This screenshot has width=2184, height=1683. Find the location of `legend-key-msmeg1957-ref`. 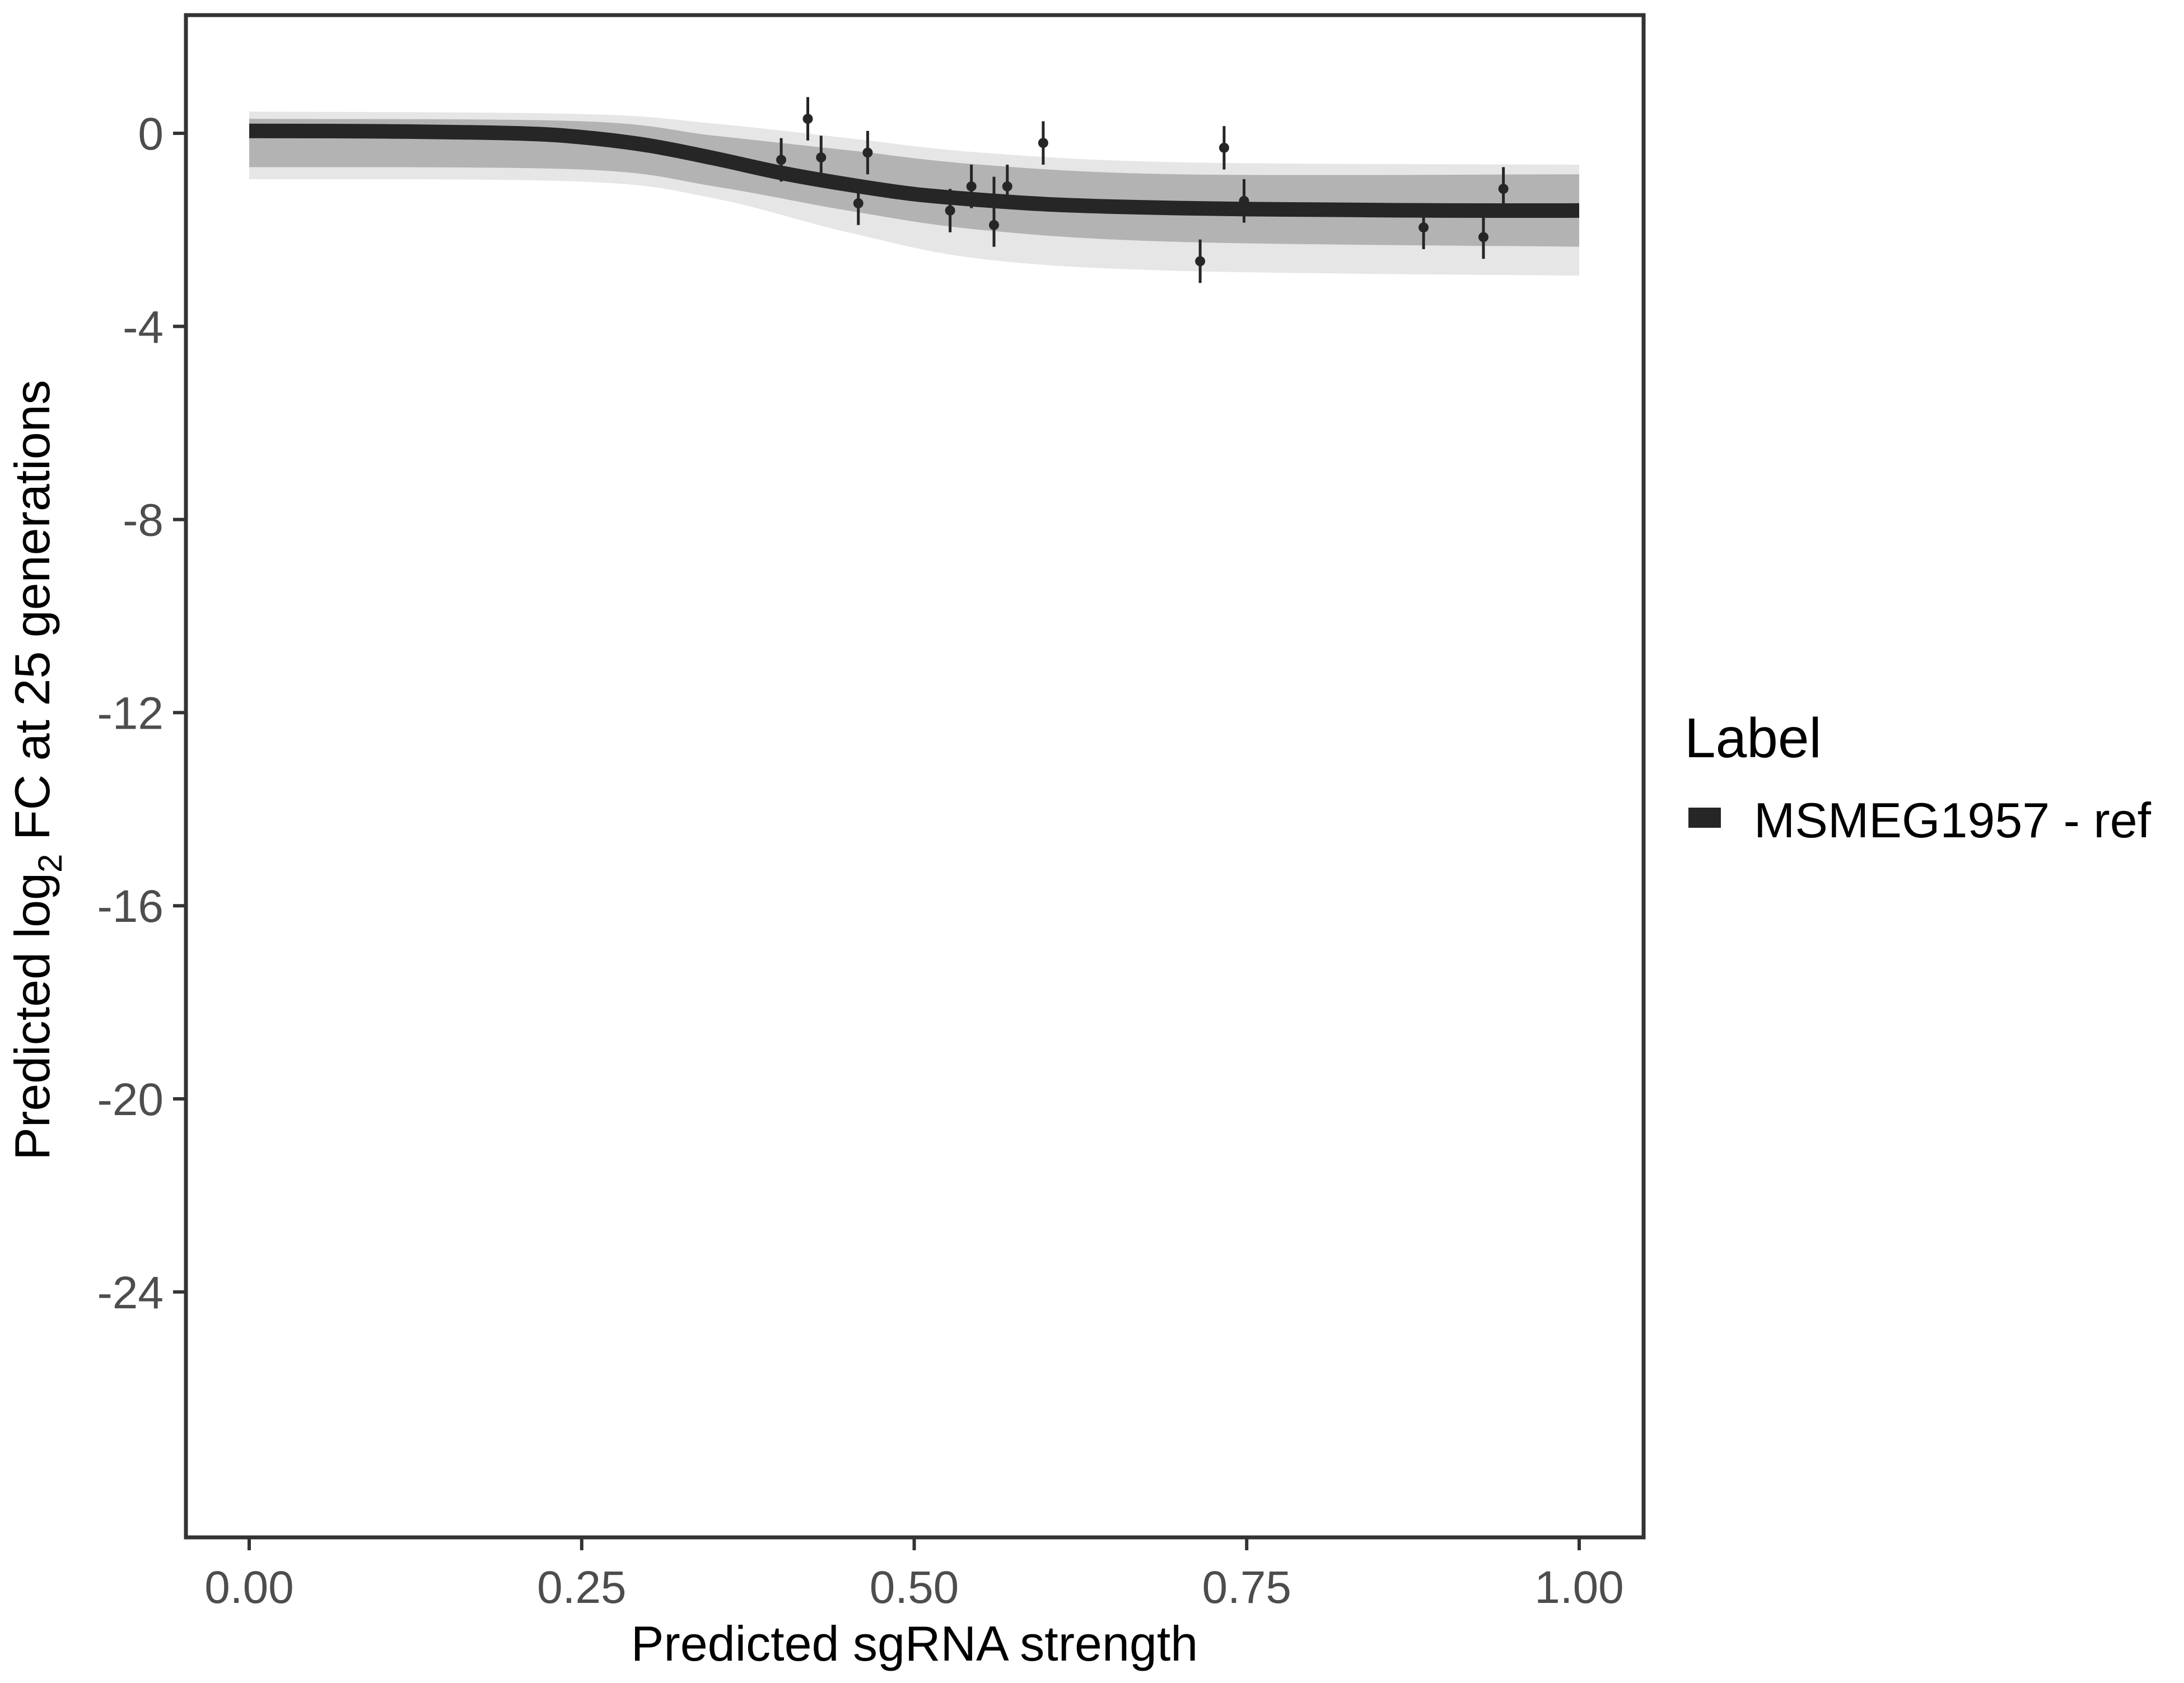

legend-key-msmeg1957-ref is located at coordinates (1705, 818).